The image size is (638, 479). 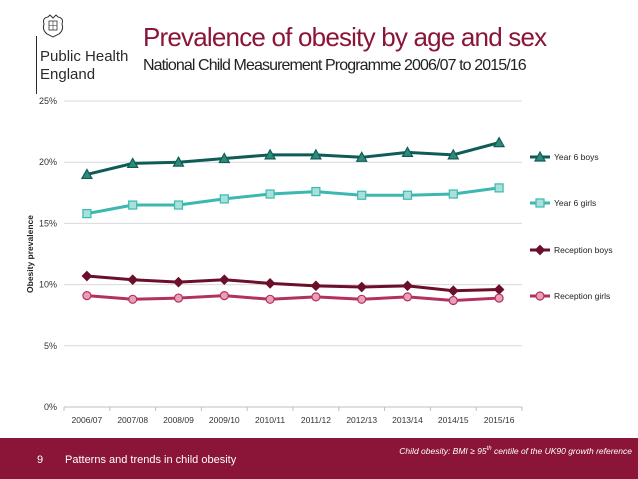 I want to click on y-tick-label: 20%, so click(x=48, y=162).